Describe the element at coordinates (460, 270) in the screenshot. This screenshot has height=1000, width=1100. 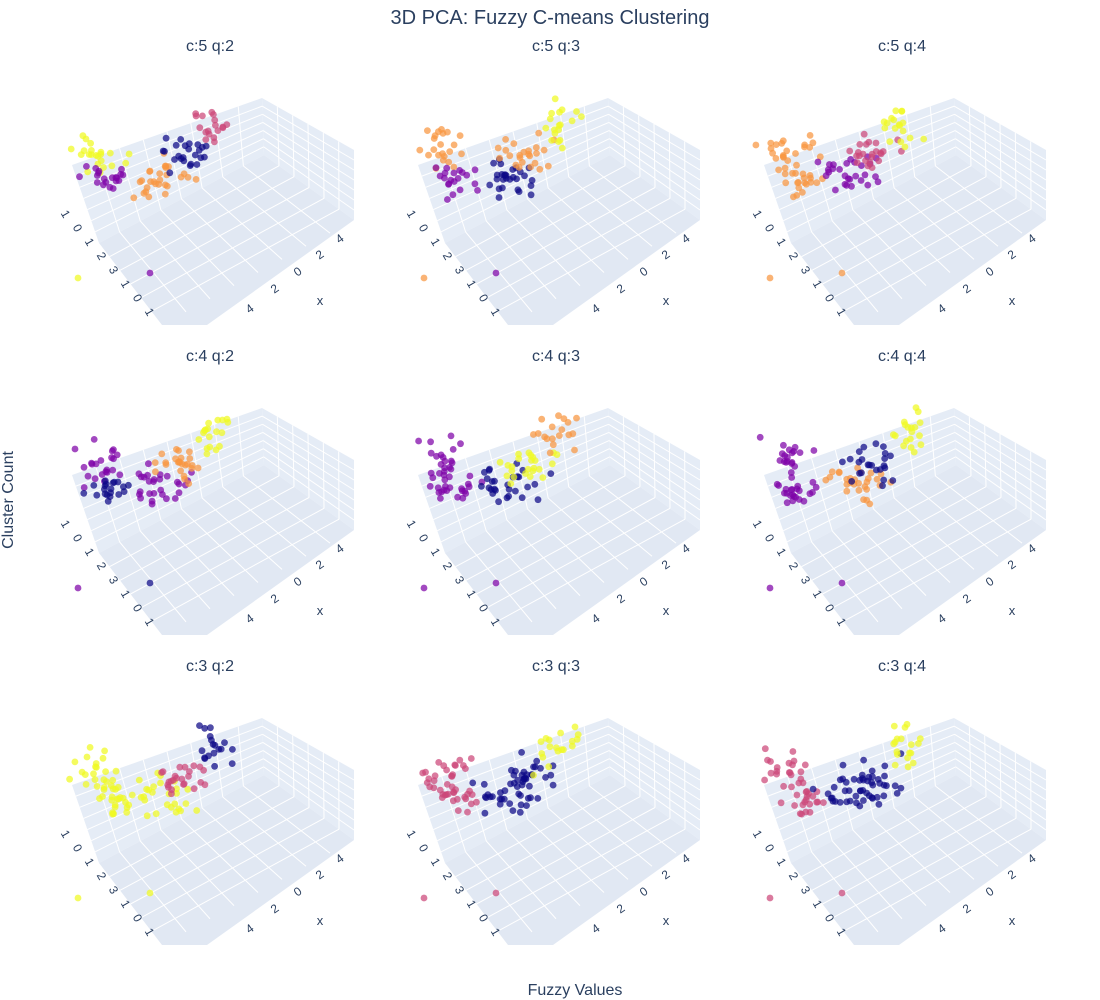
I see `scene-depth-tick-label: 3` at that location.